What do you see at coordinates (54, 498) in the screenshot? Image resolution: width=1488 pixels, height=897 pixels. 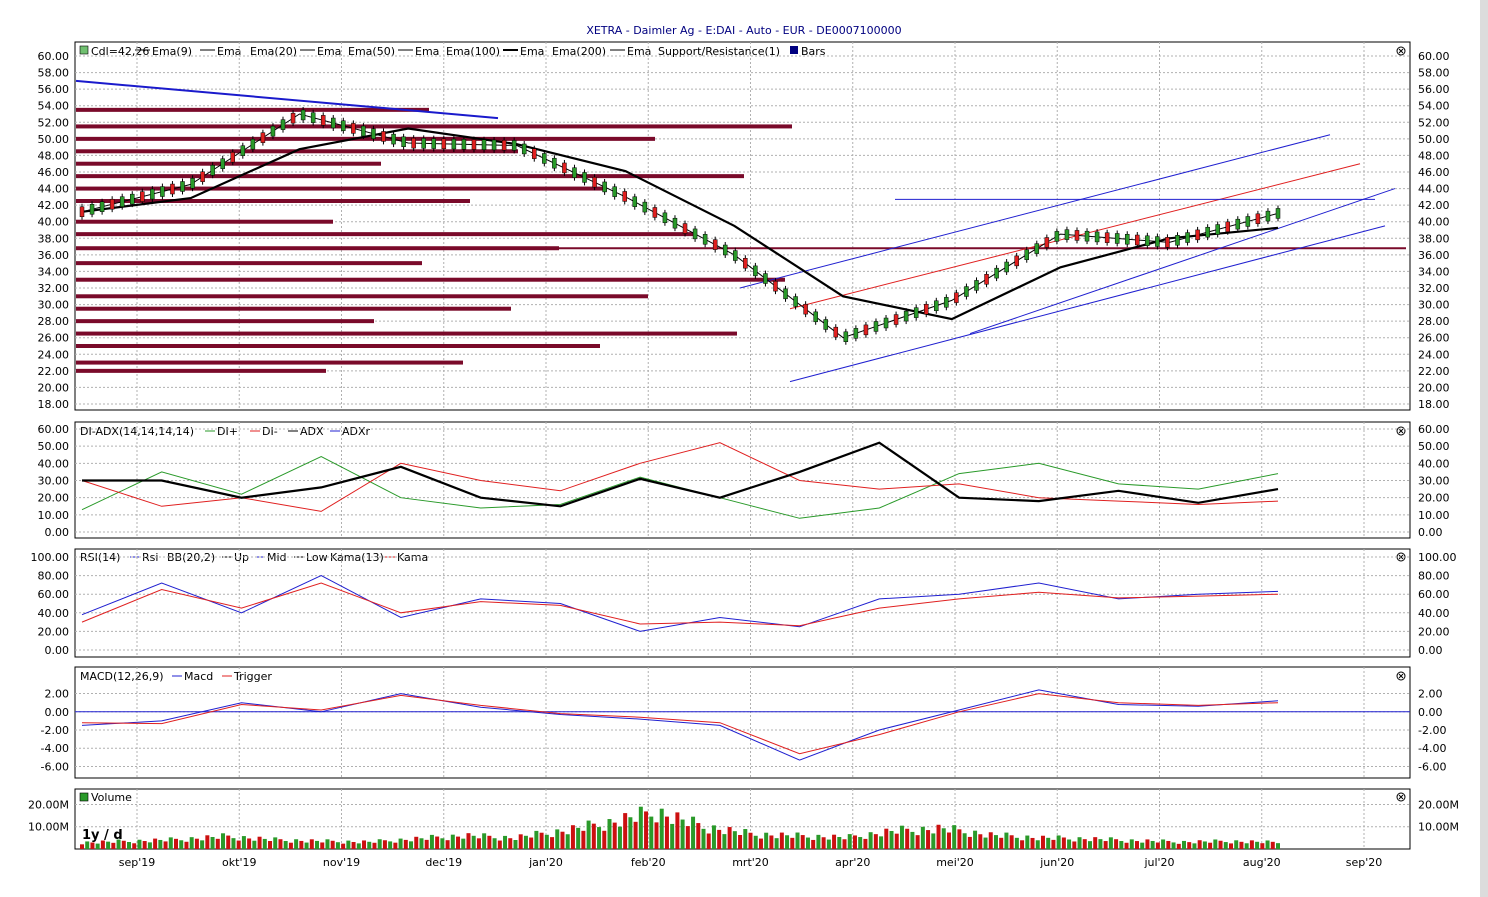 I see `y-tick-left-1-4: 20.00` at bounding box center [54, 498].